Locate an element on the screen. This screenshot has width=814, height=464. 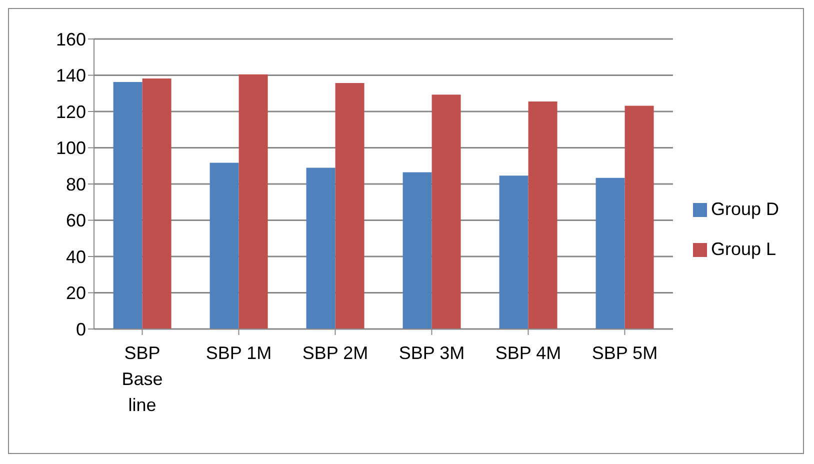
x-tick-label: SBP Base line is located at coordinates (142, 379).